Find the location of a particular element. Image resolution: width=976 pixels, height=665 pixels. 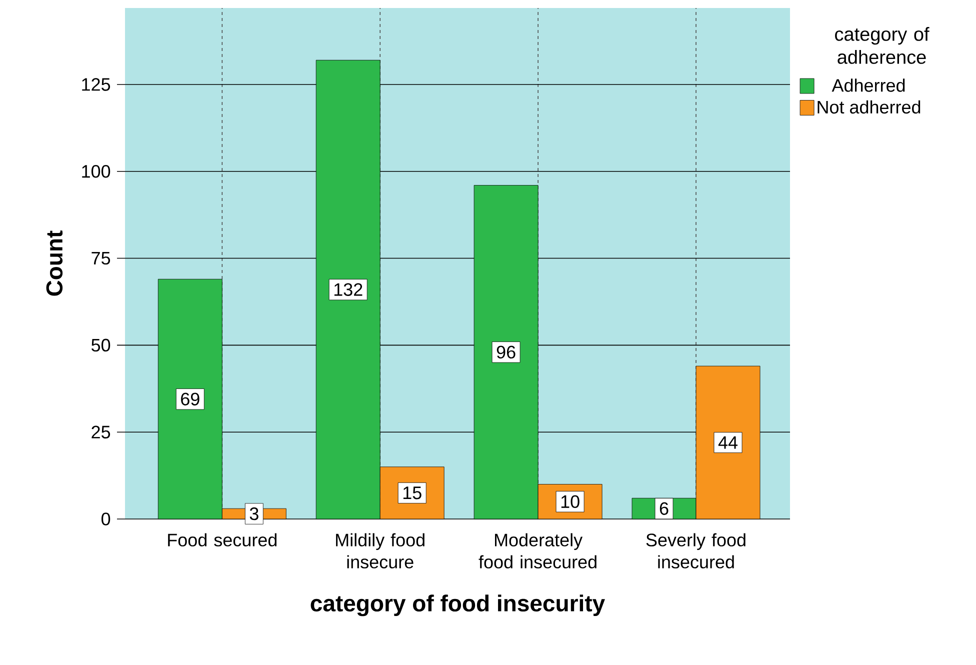

data-label: 6 is located at coordinates (664, 508).